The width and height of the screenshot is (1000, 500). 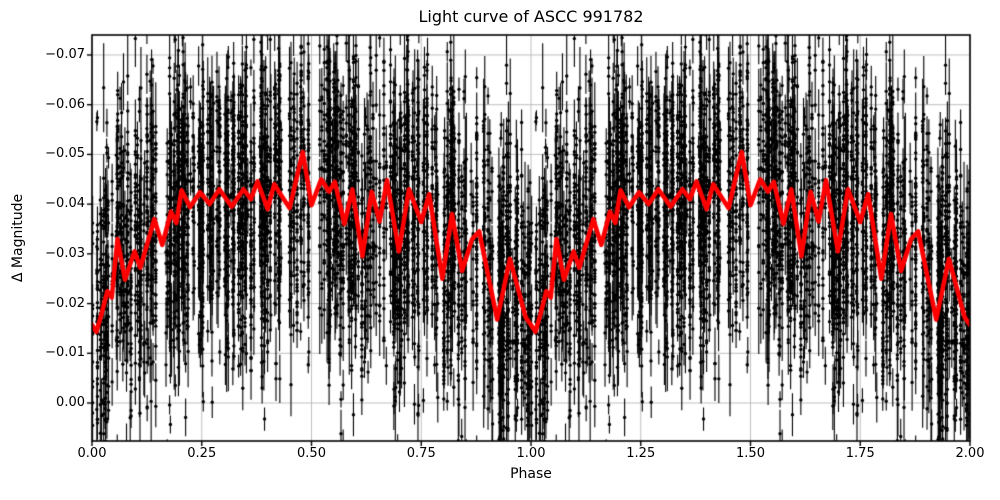 I want to click on y-tick-label: −0.06, so click(x=65, y=104).